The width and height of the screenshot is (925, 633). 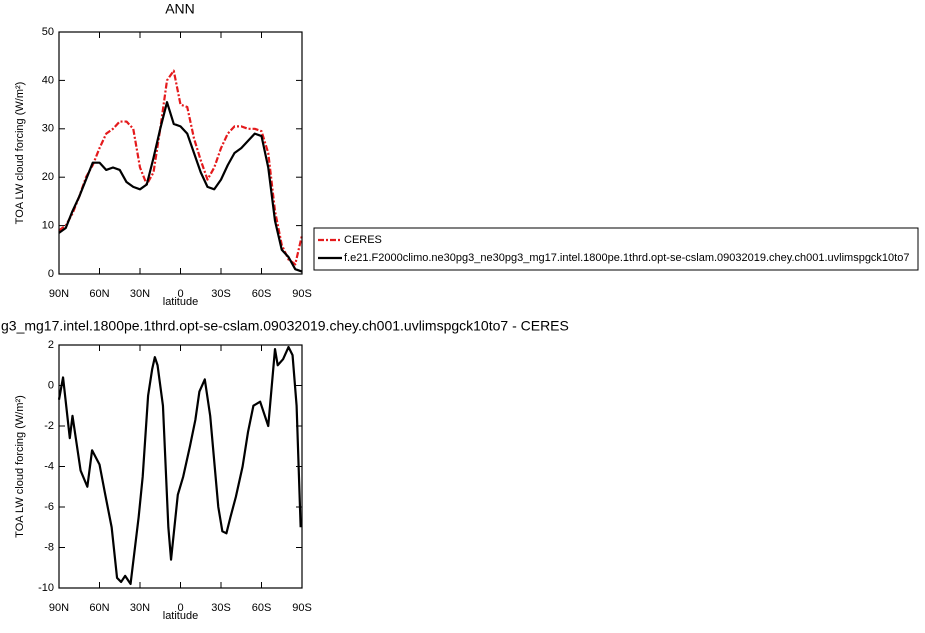 I want to click on chart-title: ANN, so click(x=180, y=9).